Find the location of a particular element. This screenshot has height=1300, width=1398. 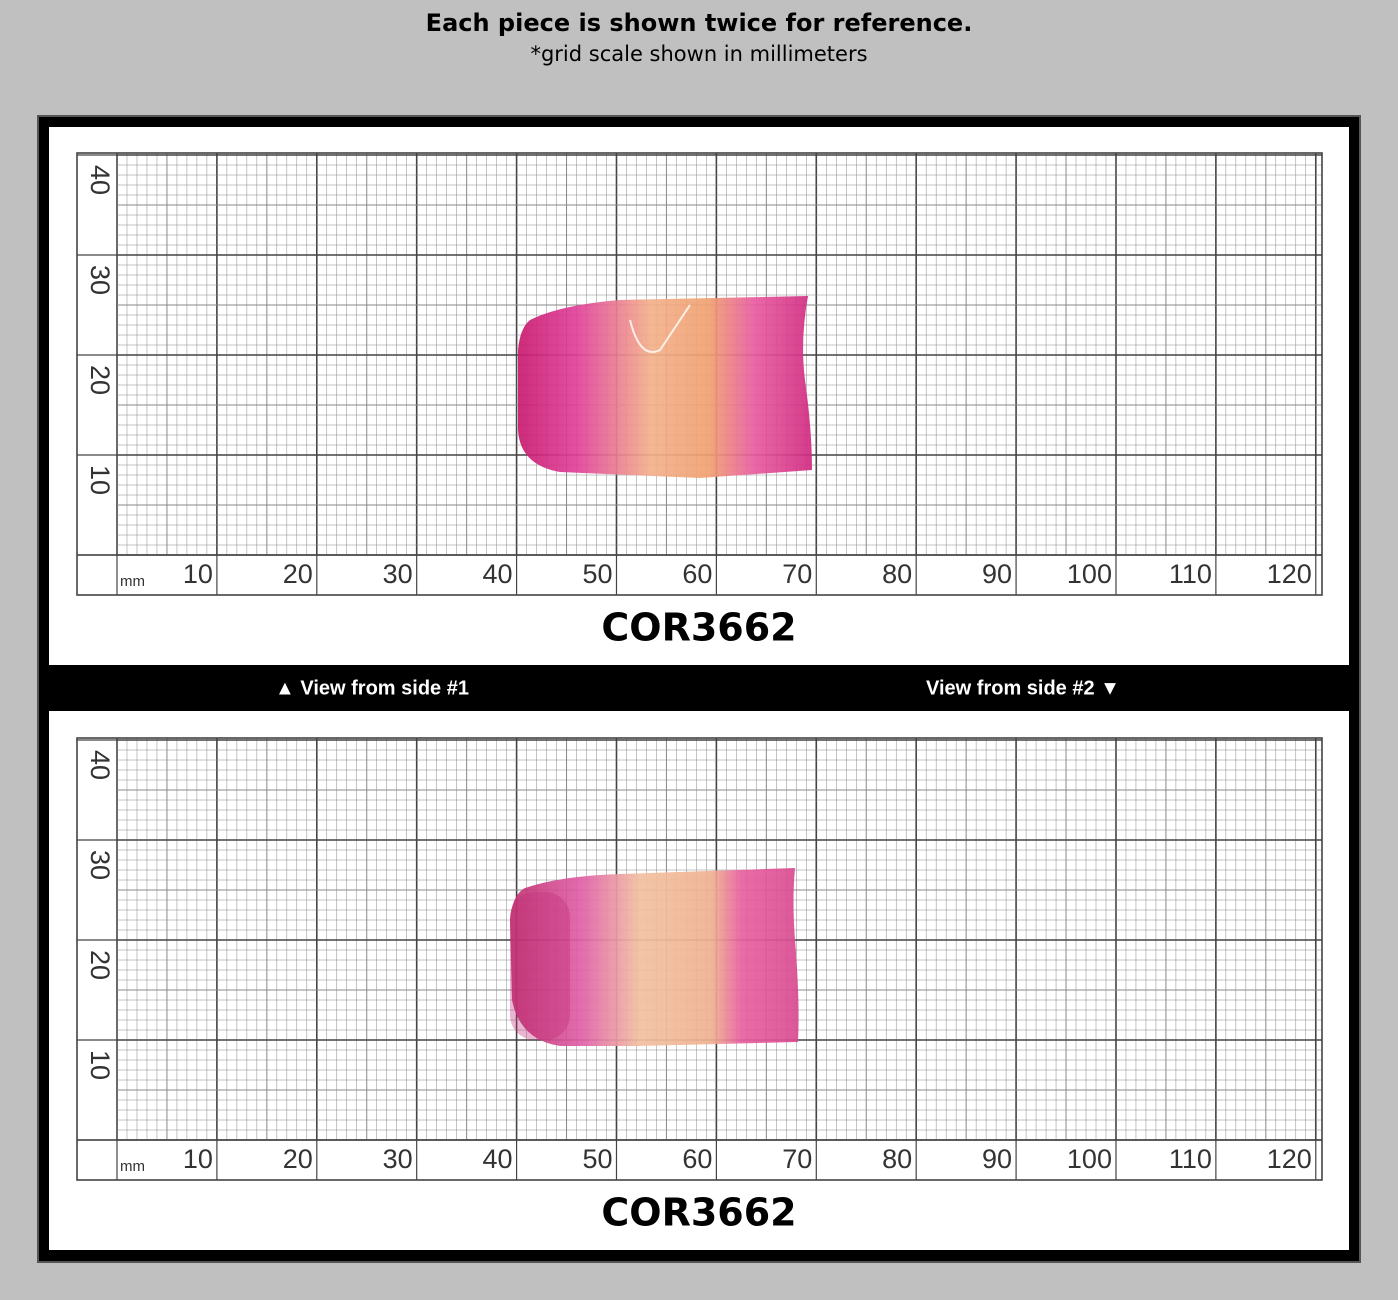

side-label: View from side #2 ▼ is located at coordinates (1023, 688).